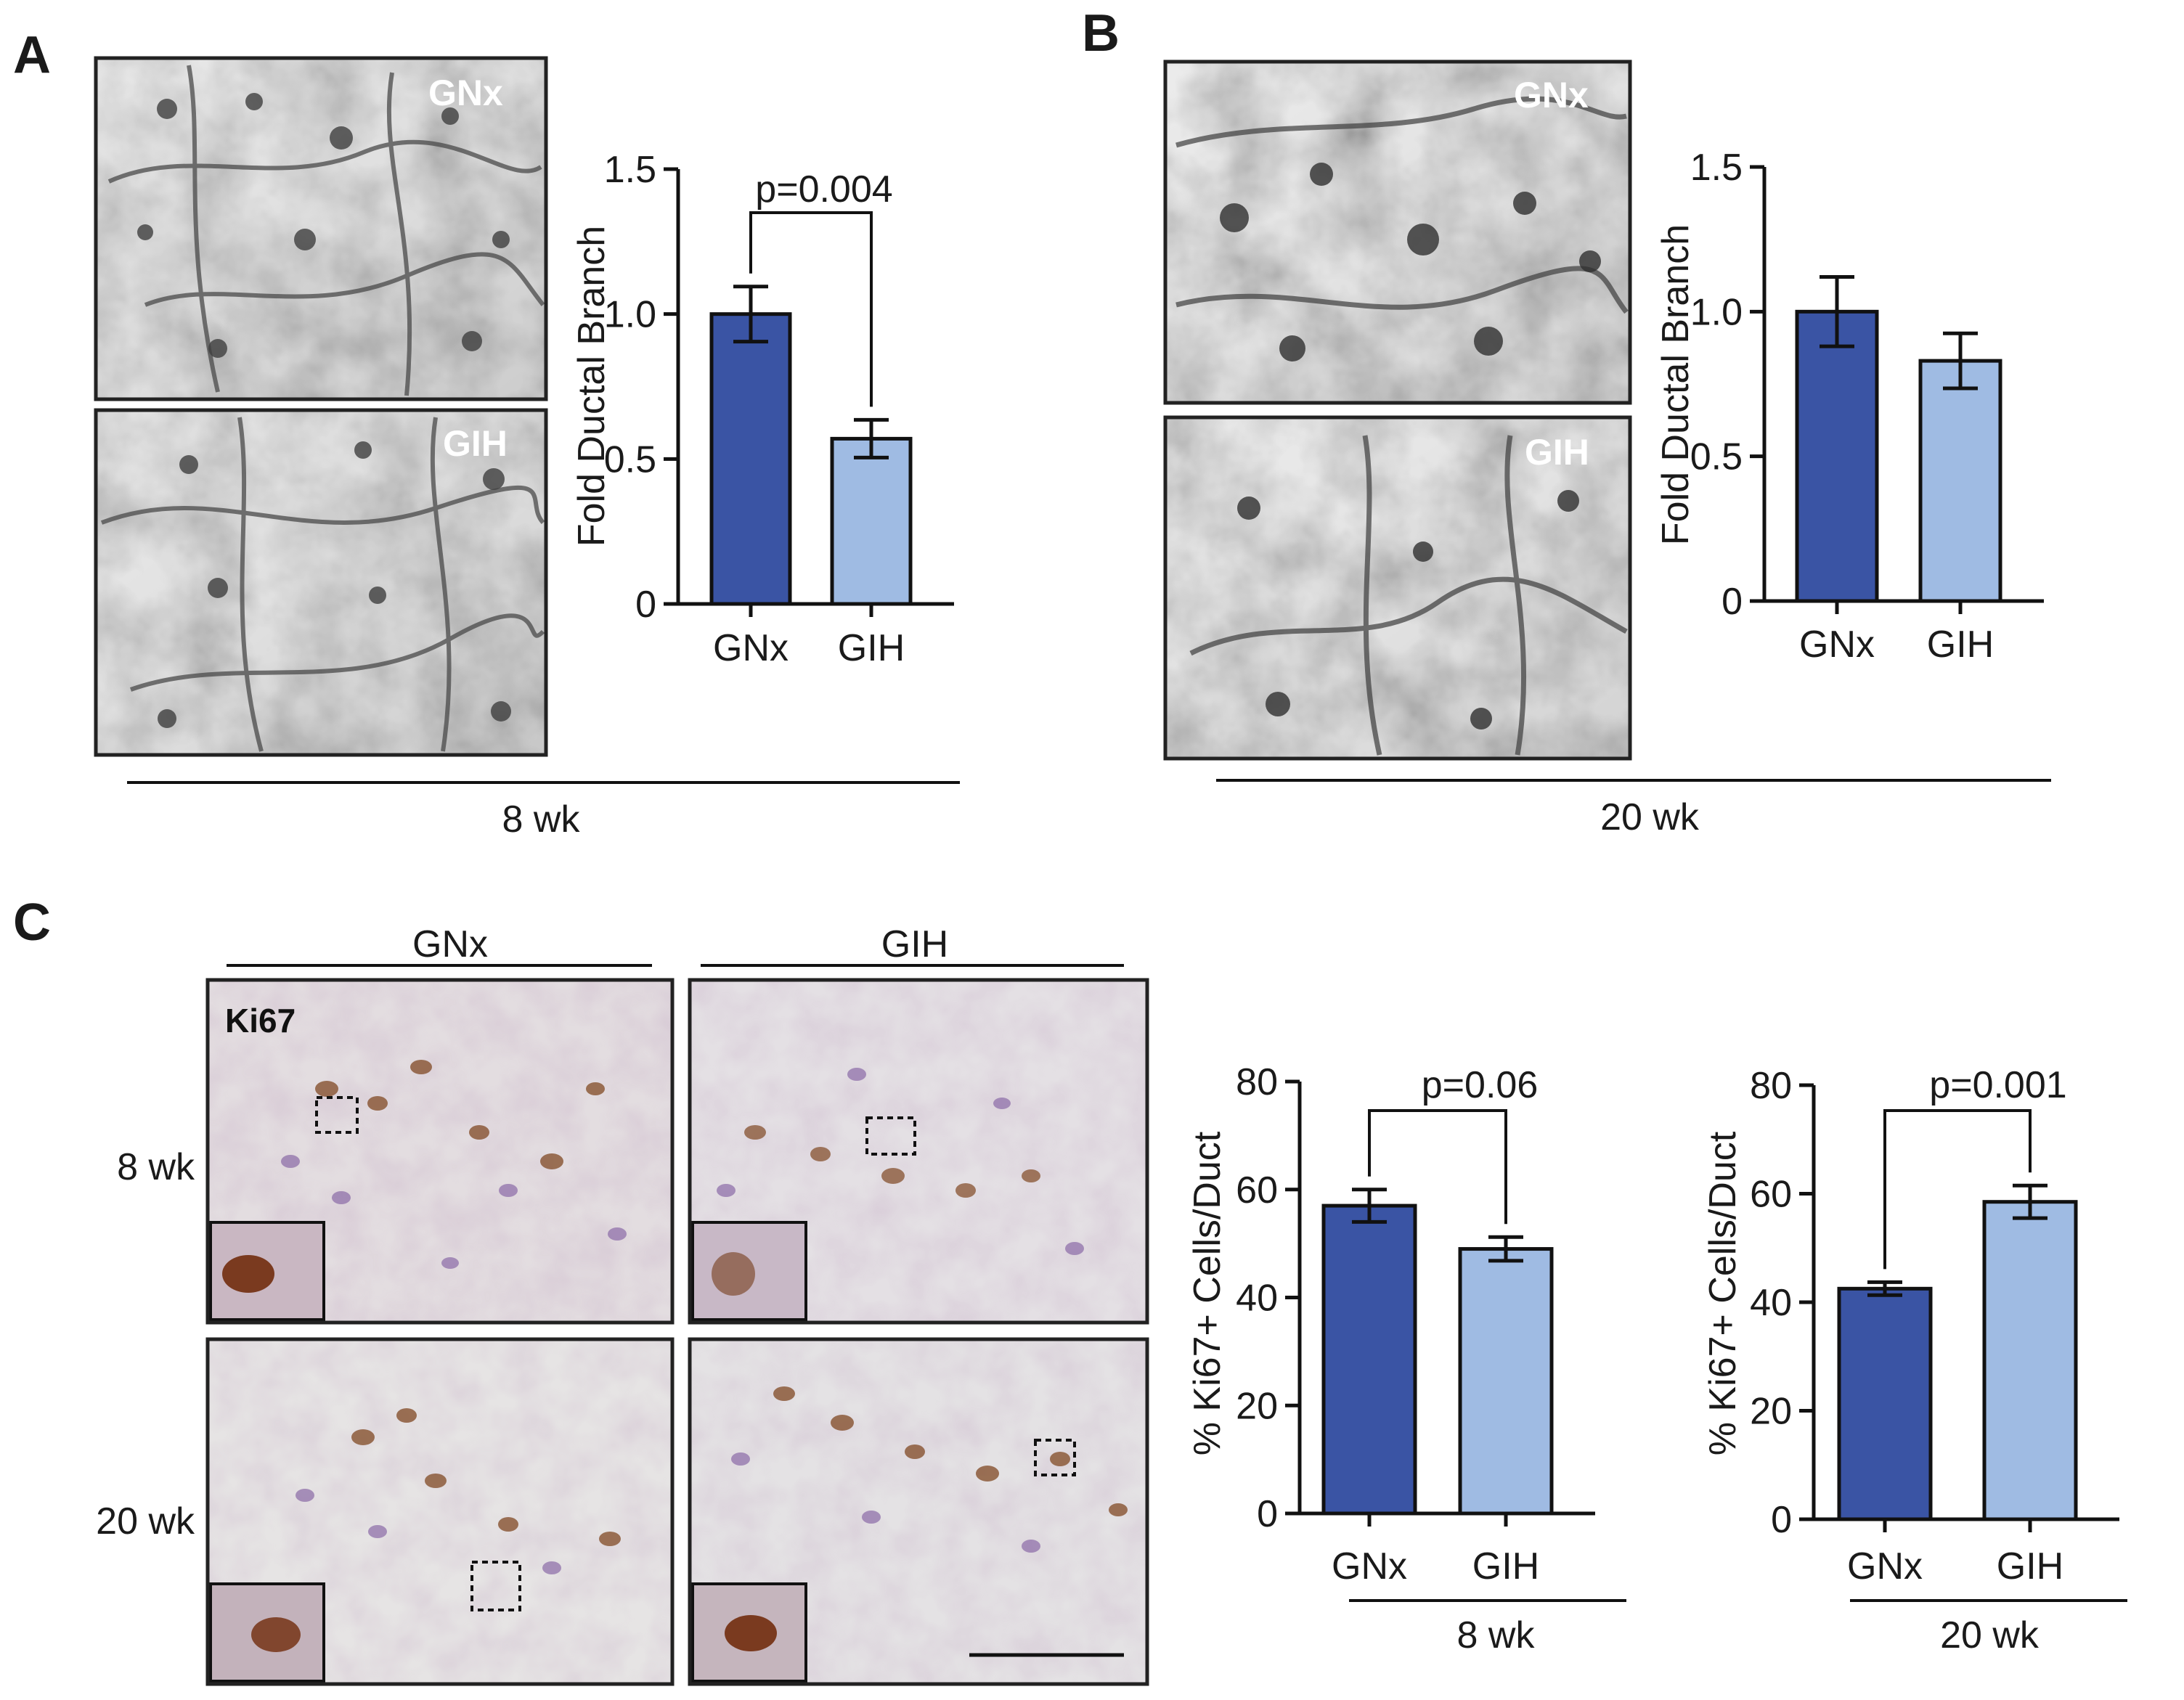 Image resolution: width=2184 pixels, height=1700 pixels. Describe the element at coordinates (450, 944) in the screenshot. I see `panel-c-column-label-gnx: GNx` at that location.